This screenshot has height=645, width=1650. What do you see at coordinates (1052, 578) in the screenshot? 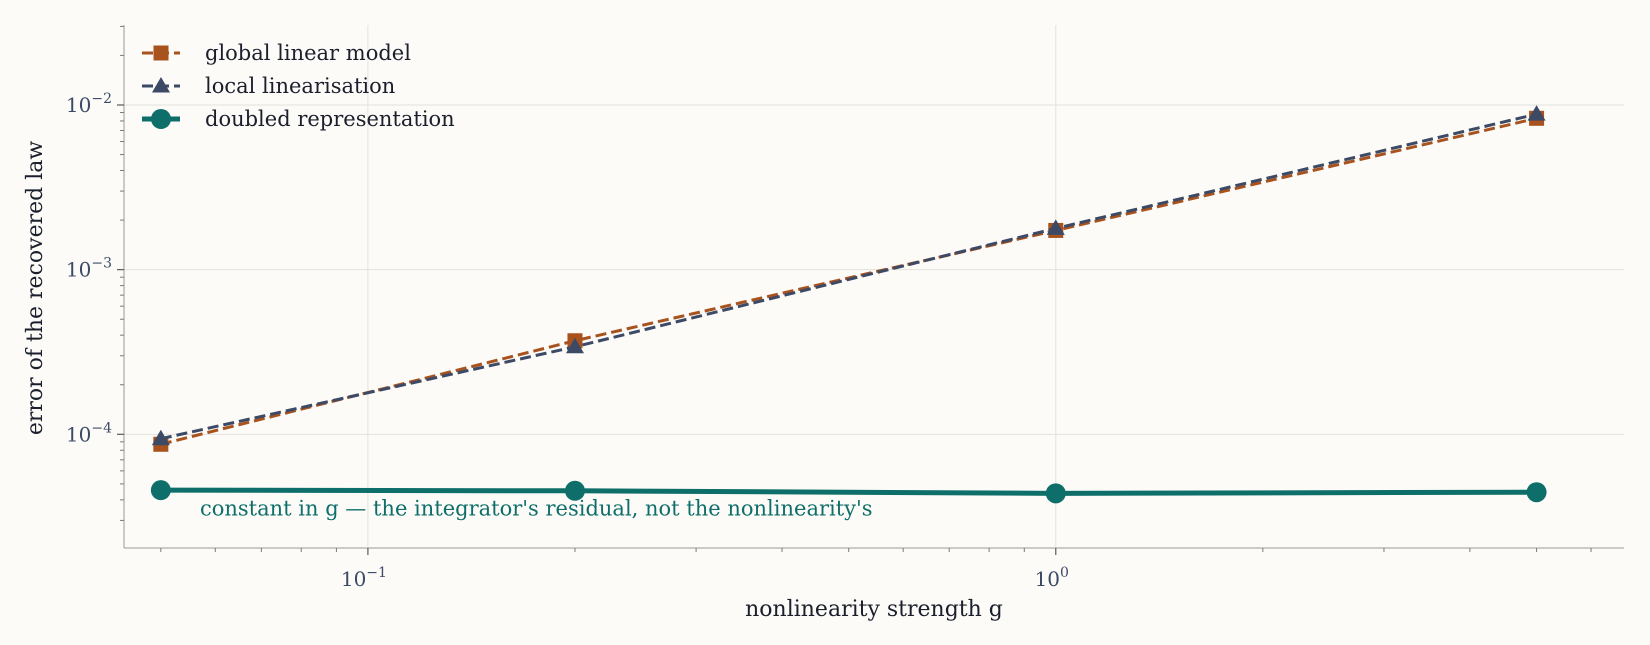
I see `x-tick-label: 10⁰` at bounding box center [1052, 578].